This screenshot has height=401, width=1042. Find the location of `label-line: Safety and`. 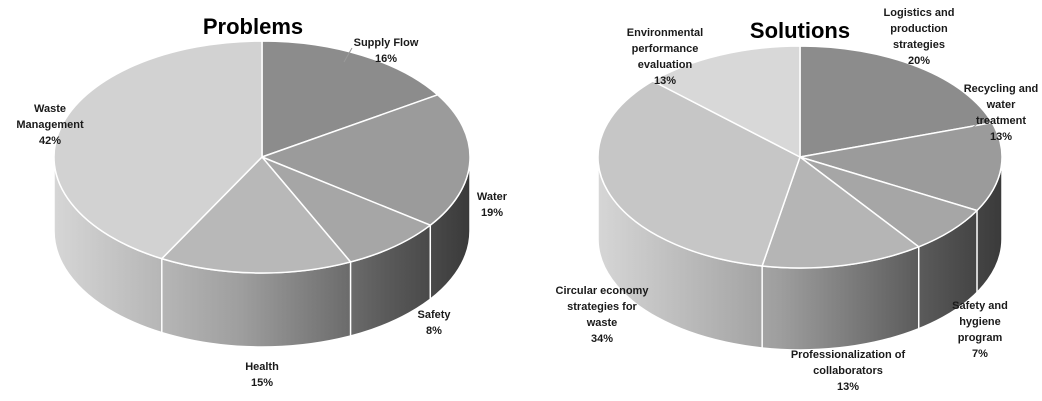

label-line: Safety and is located at coordinates (980, 306).